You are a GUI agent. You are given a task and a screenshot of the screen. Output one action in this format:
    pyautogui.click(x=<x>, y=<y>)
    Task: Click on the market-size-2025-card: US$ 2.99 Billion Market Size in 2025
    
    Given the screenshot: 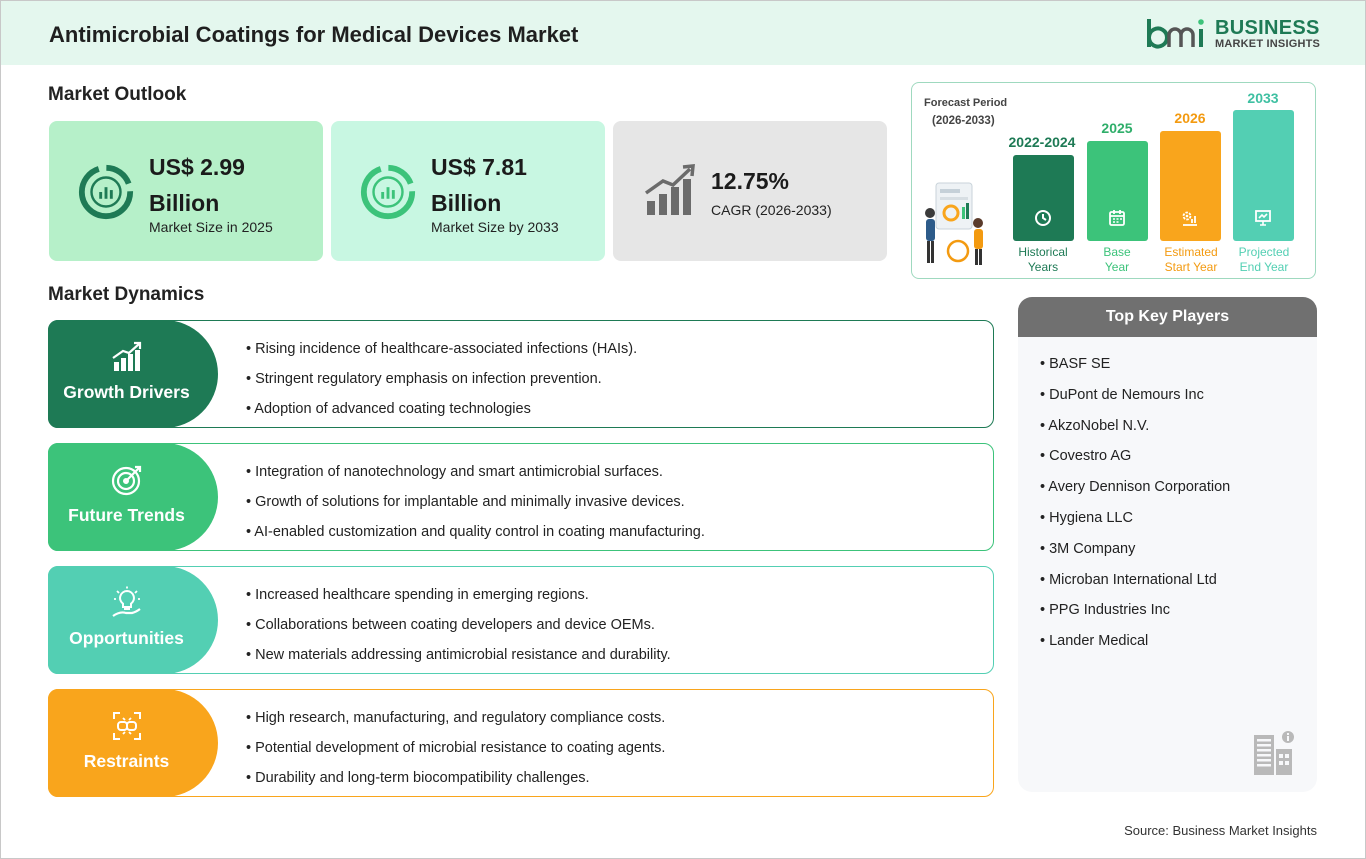 What is the action you would take?
    pyautogui.click(x=186, y=191)
    